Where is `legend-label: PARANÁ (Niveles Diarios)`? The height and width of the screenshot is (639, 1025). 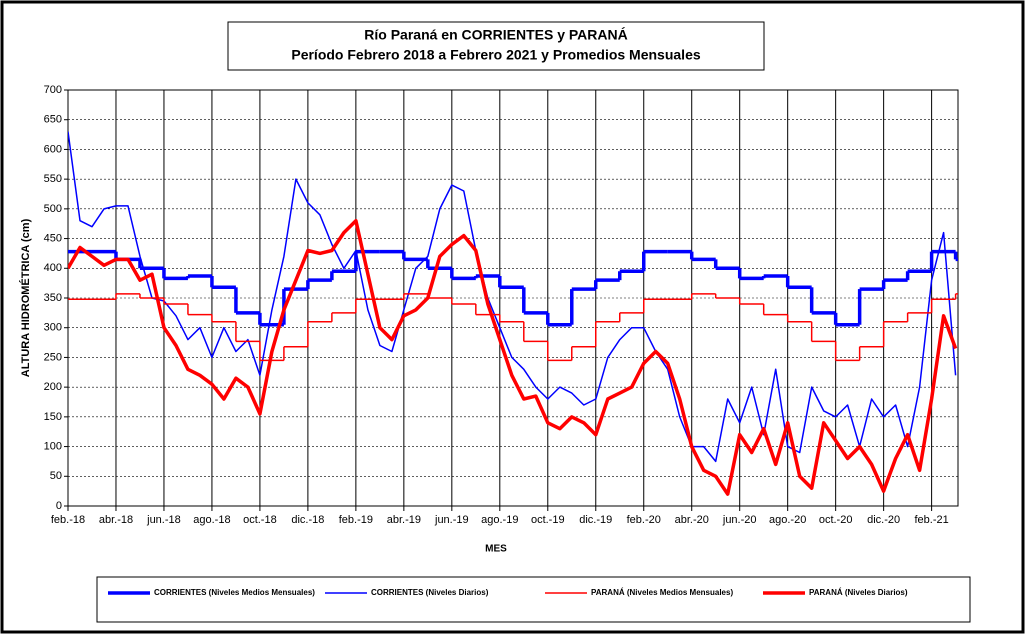 legend-label: PARANÁ (Niveles Diarios) is located at coordinates (858, 592).